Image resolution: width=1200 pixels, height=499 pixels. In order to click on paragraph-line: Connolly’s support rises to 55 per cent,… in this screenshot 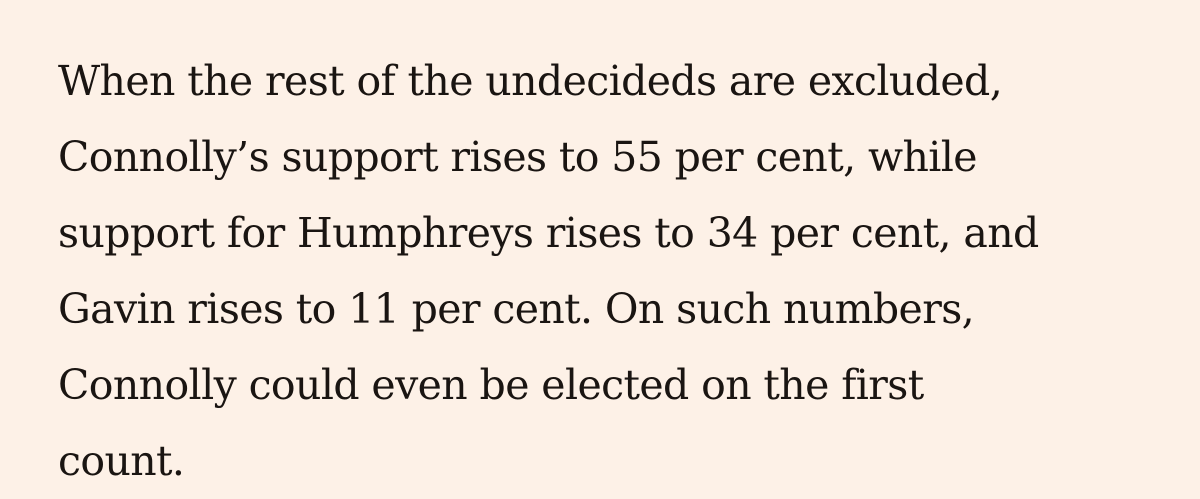, I will do `click(518, 157)`.